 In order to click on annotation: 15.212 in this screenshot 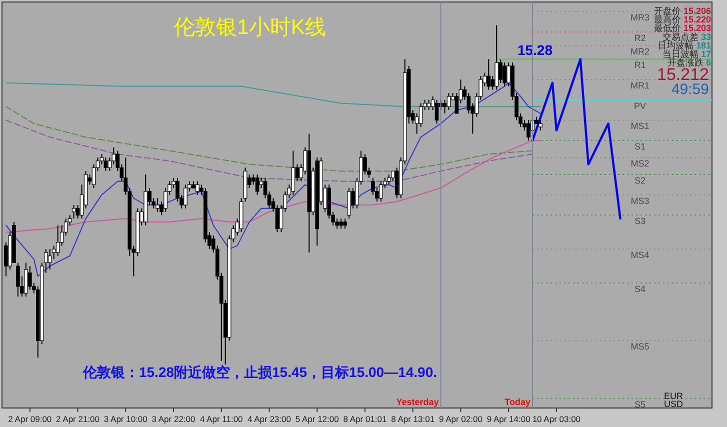, I will do `click(683, 74)`.